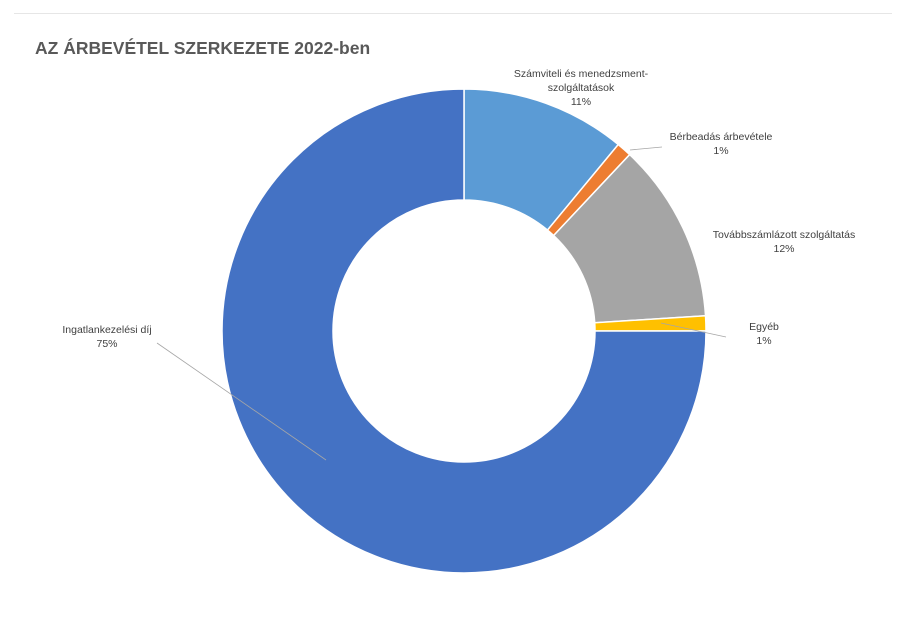 This screenshot has width=906, height=617. I want to click on slice-category-label: Továbbszámlázott szolgáltatás, so click(784, 235).